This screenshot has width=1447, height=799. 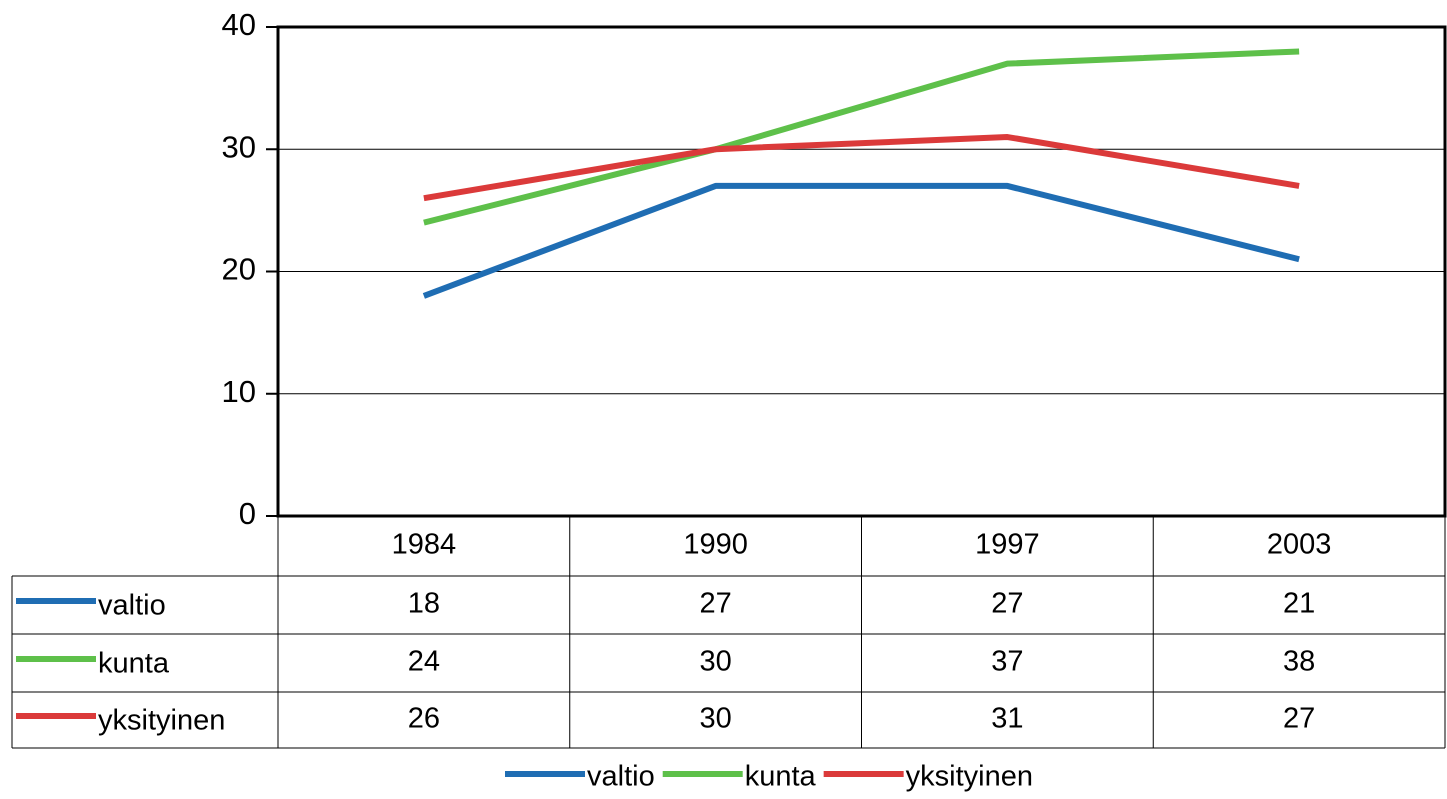 I want to click on table-cell: 38, so click(x=1299, y=662).